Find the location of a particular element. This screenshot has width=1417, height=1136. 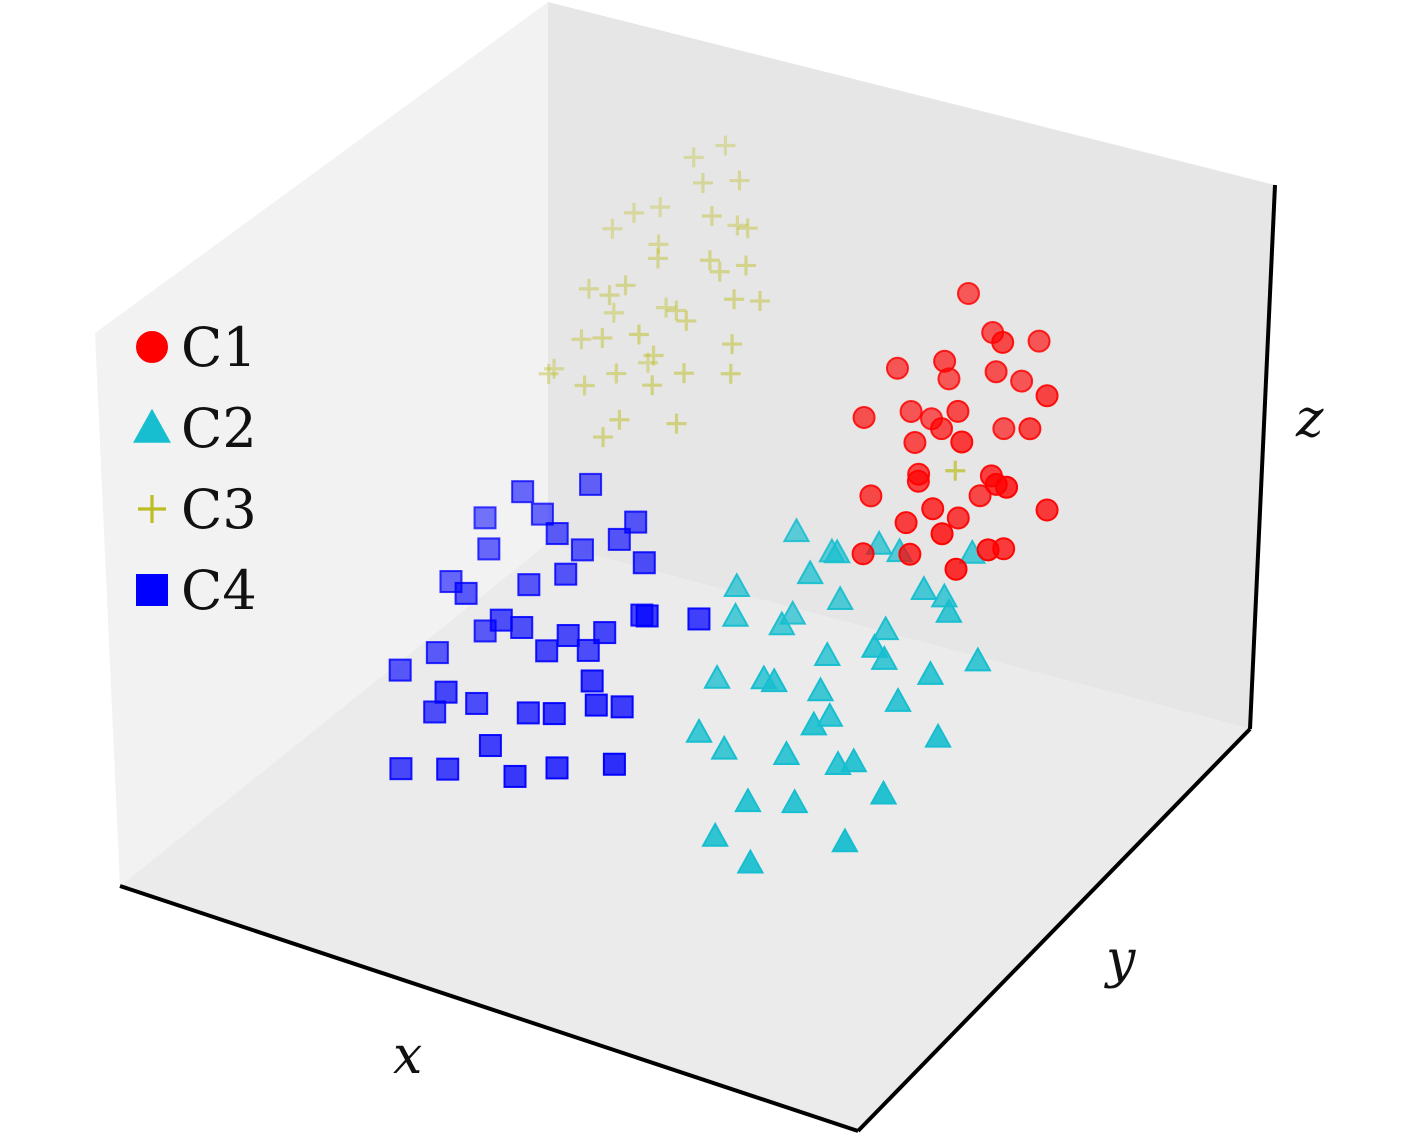

y-axis-line is located at coordinates (1054, 930).